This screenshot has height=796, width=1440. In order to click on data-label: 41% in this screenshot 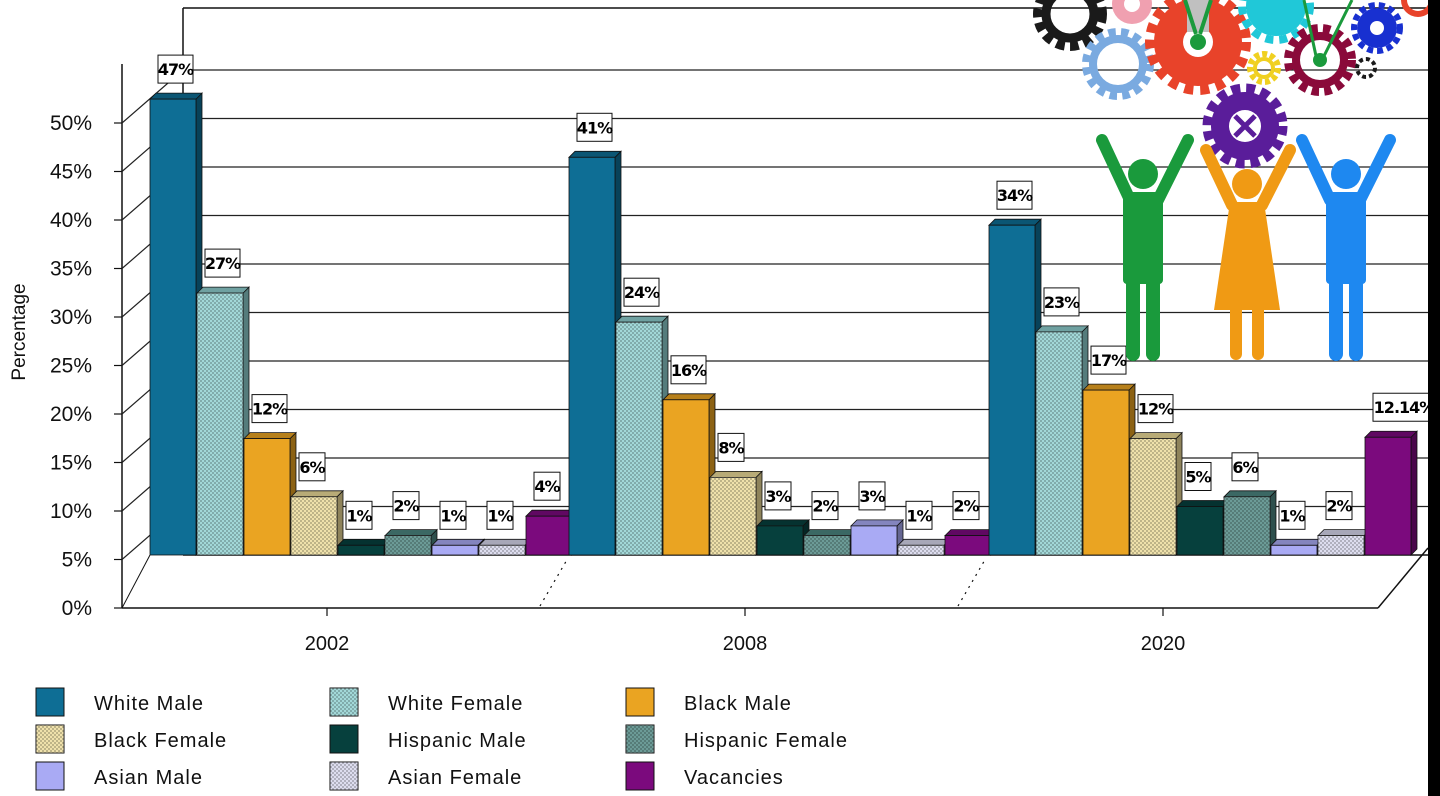, I will do `click(595, 127)`.